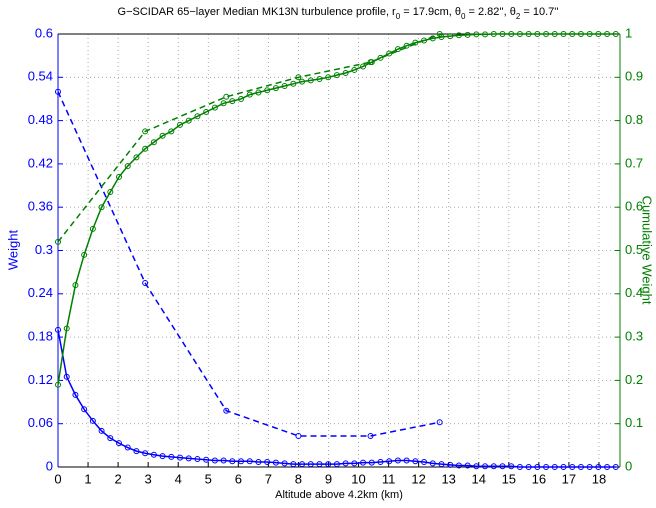 This screenshot has height=508, width=656. I want to click on y2-tick-label: 0.6, so click(634, 206).